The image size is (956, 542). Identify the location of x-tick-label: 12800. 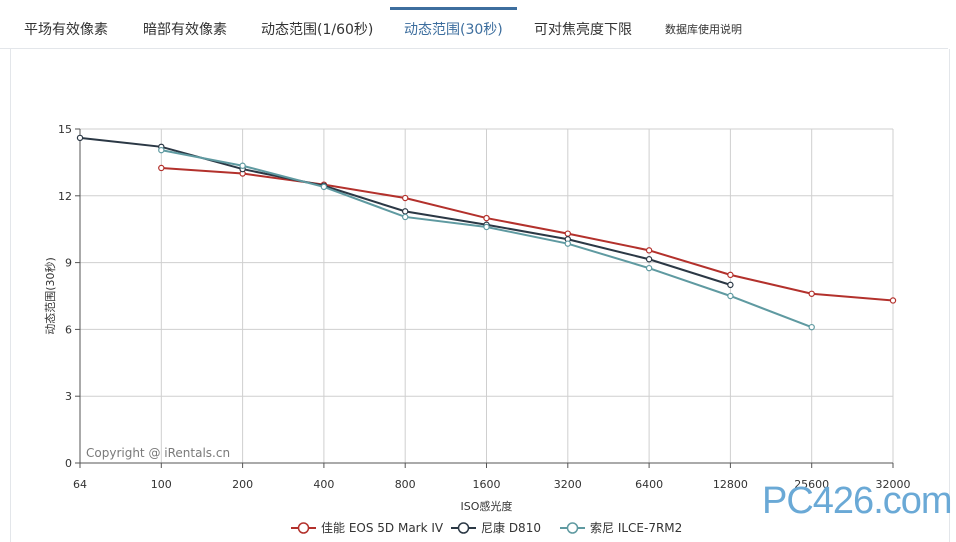
(730, 484).